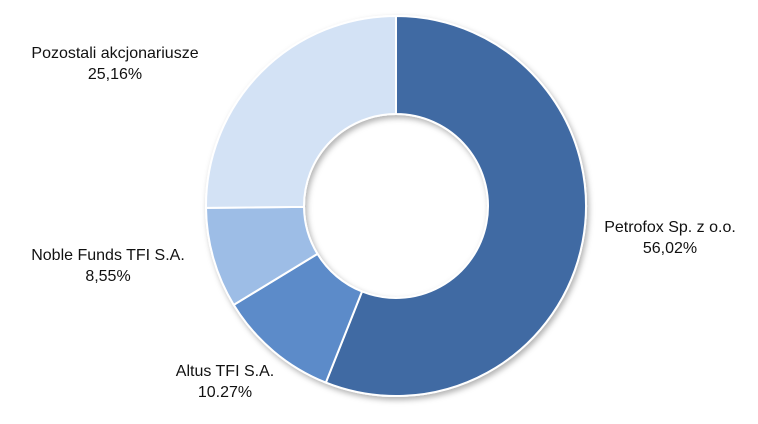  What do you see at coordinates (115, 74) in the screenshot?
I see `slice-value-label: 25,16%` at bounding box center [115, 74].